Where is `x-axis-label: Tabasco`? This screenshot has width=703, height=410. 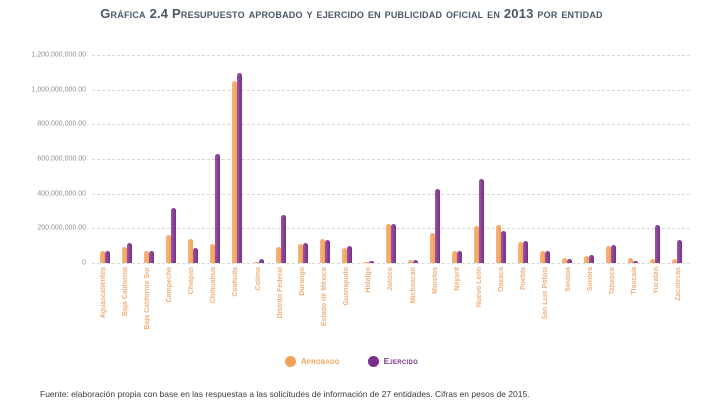 x-axis-label: Tabasco is located at coordinates (612, 281).